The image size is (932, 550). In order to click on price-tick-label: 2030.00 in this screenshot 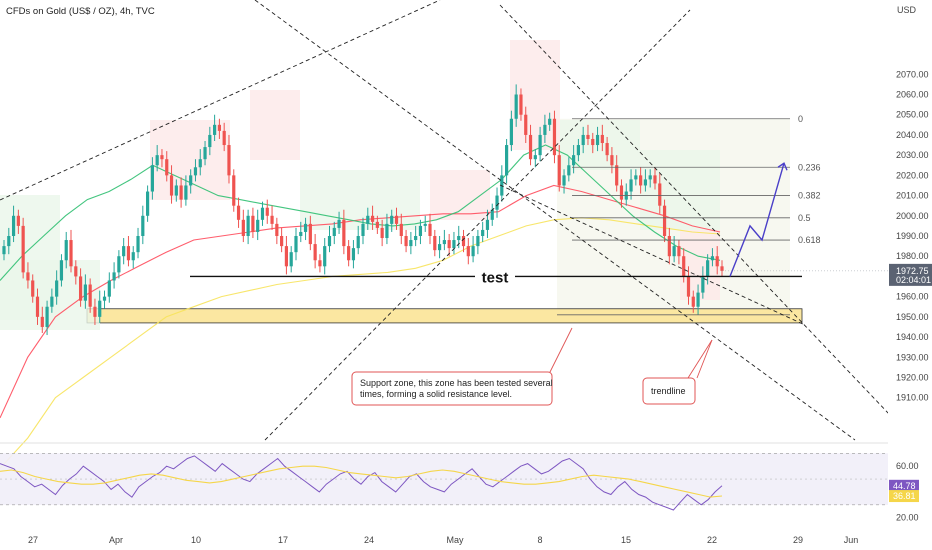, I will do `click(912, 155)`.